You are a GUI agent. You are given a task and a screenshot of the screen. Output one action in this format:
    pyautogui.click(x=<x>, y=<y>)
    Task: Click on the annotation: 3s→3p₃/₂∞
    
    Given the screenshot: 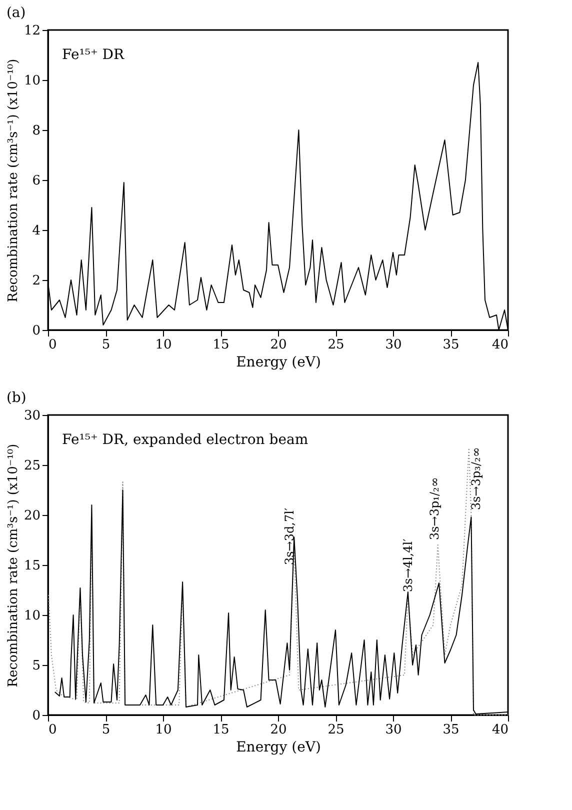 What is the action you would take?
    pyautogui.click(x=475, y=478)
    